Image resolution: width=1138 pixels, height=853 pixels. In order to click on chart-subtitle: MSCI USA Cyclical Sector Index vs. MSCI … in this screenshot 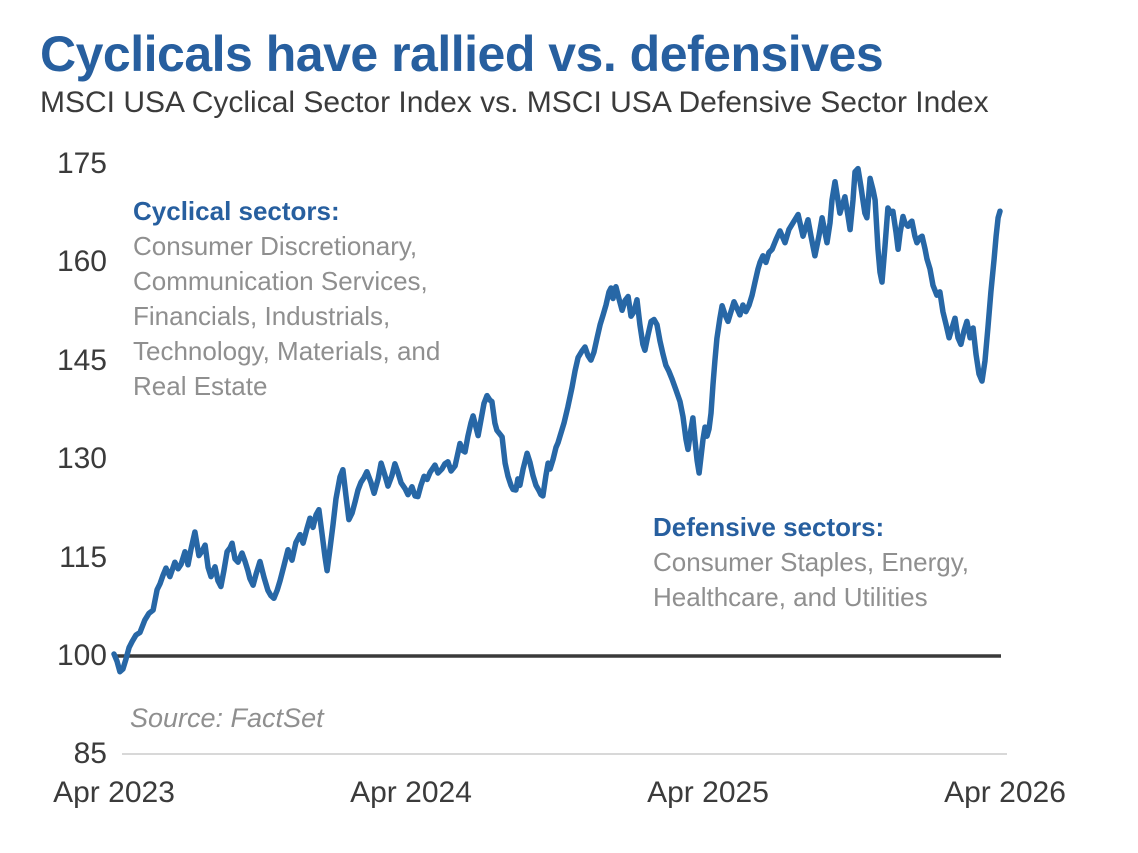, I will do `click(514, 102)`.